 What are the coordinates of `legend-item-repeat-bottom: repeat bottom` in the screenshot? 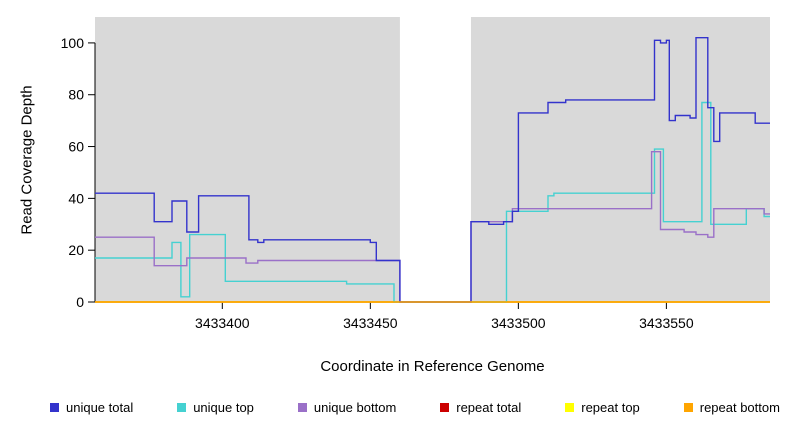 It's located at (731, 407).